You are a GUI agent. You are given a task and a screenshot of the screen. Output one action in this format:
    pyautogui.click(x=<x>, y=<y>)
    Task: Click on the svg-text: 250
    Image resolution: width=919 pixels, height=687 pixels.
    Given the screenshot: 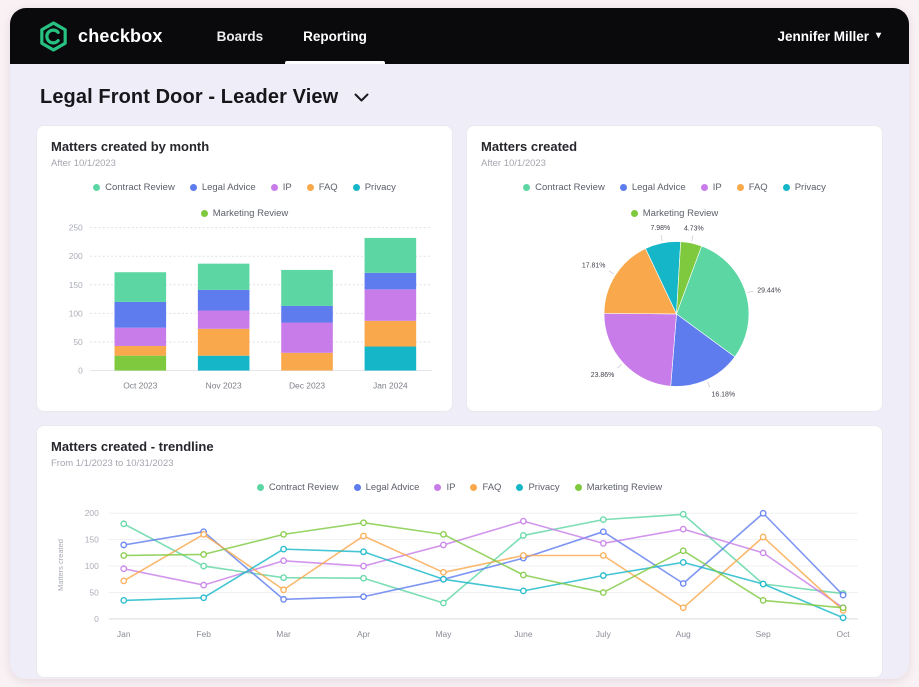 What is the action you would take?
    pyautogui.click(x=76, y=228)
    